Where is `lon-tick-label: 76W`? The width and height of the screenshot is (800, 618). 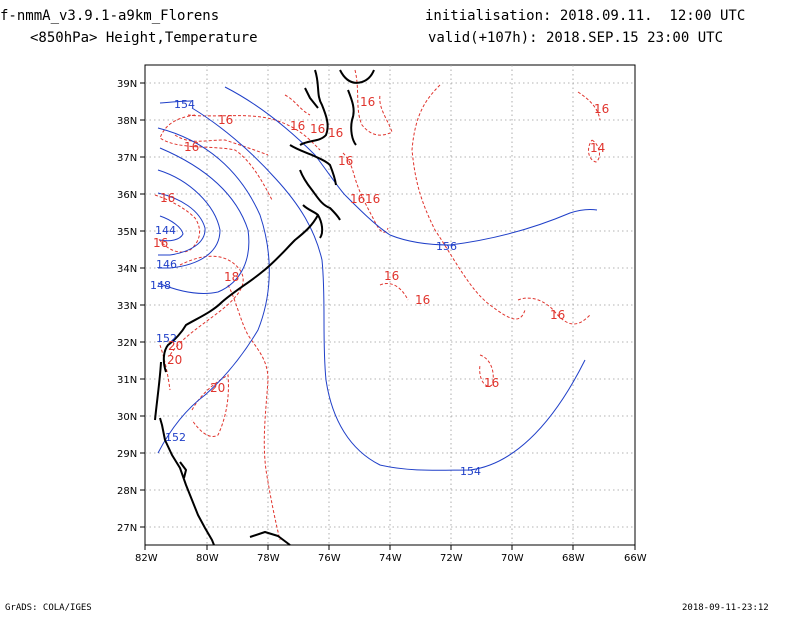
lon-tick-label: 76W is located at coordinates (329, 558).